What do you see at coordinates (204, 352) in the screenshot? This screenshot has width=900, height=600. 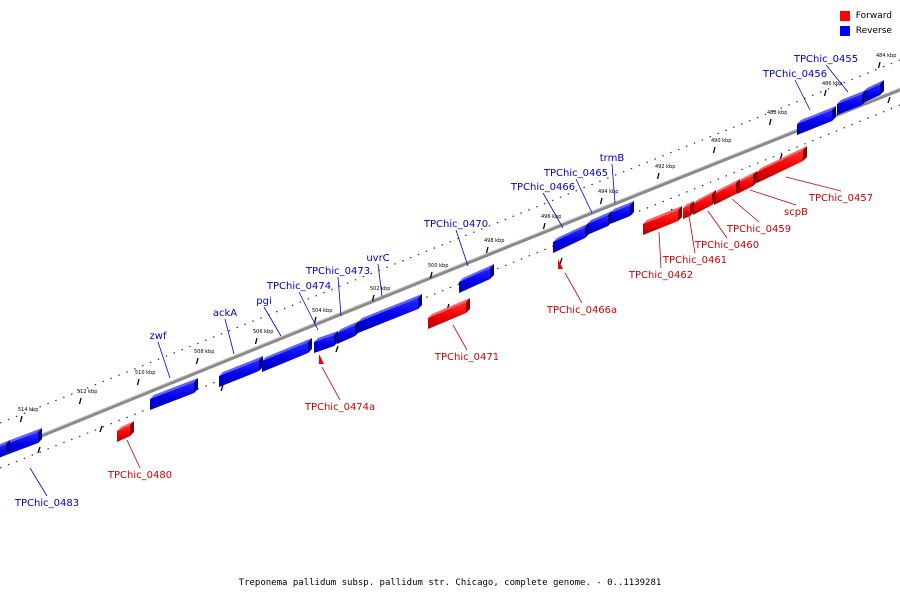 I see `tick-label: 508 kbp` at bounding box center [204, 352].